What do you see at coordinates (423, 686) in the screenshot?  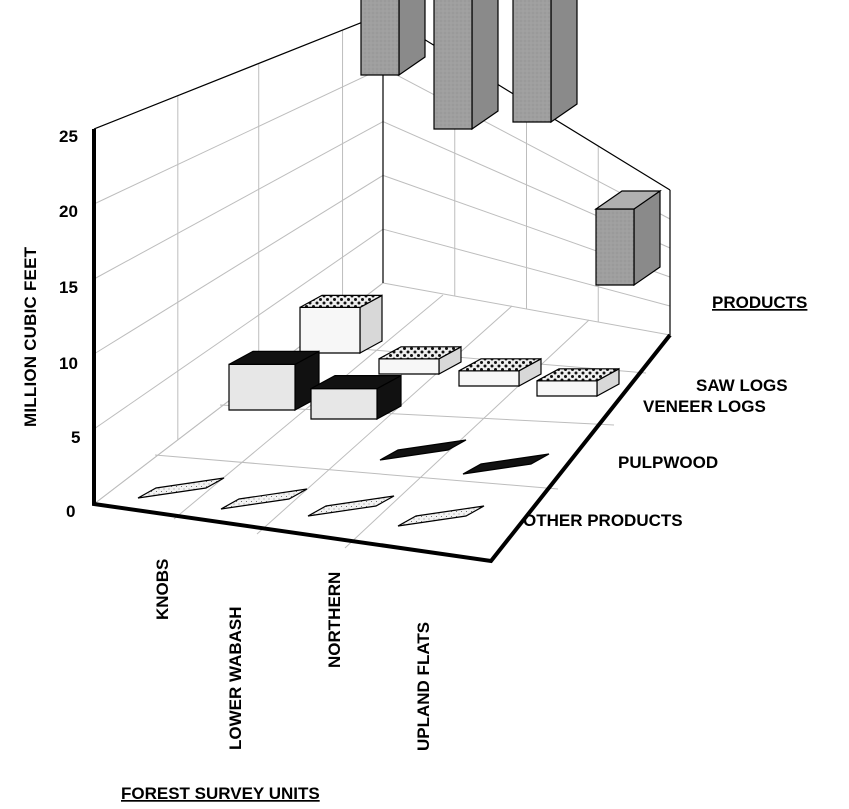 I see `category-label-upland-flats: UPLAND FLATS` at bounding box center [423, 686].